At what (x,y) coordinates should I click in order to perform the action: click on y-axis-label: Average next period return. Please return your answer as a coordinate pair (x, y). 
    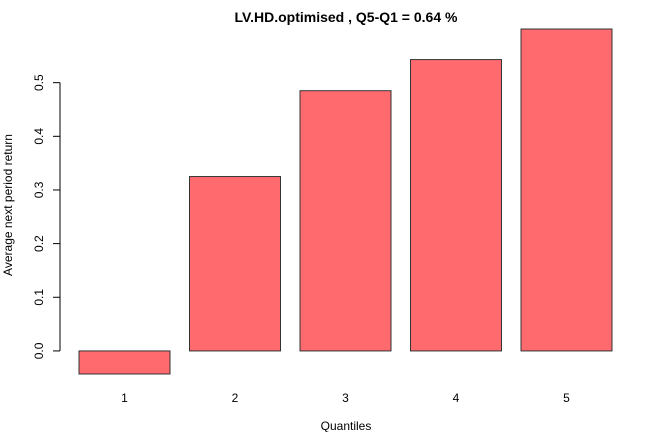
    Looking at the image, I should click on (8, 205).